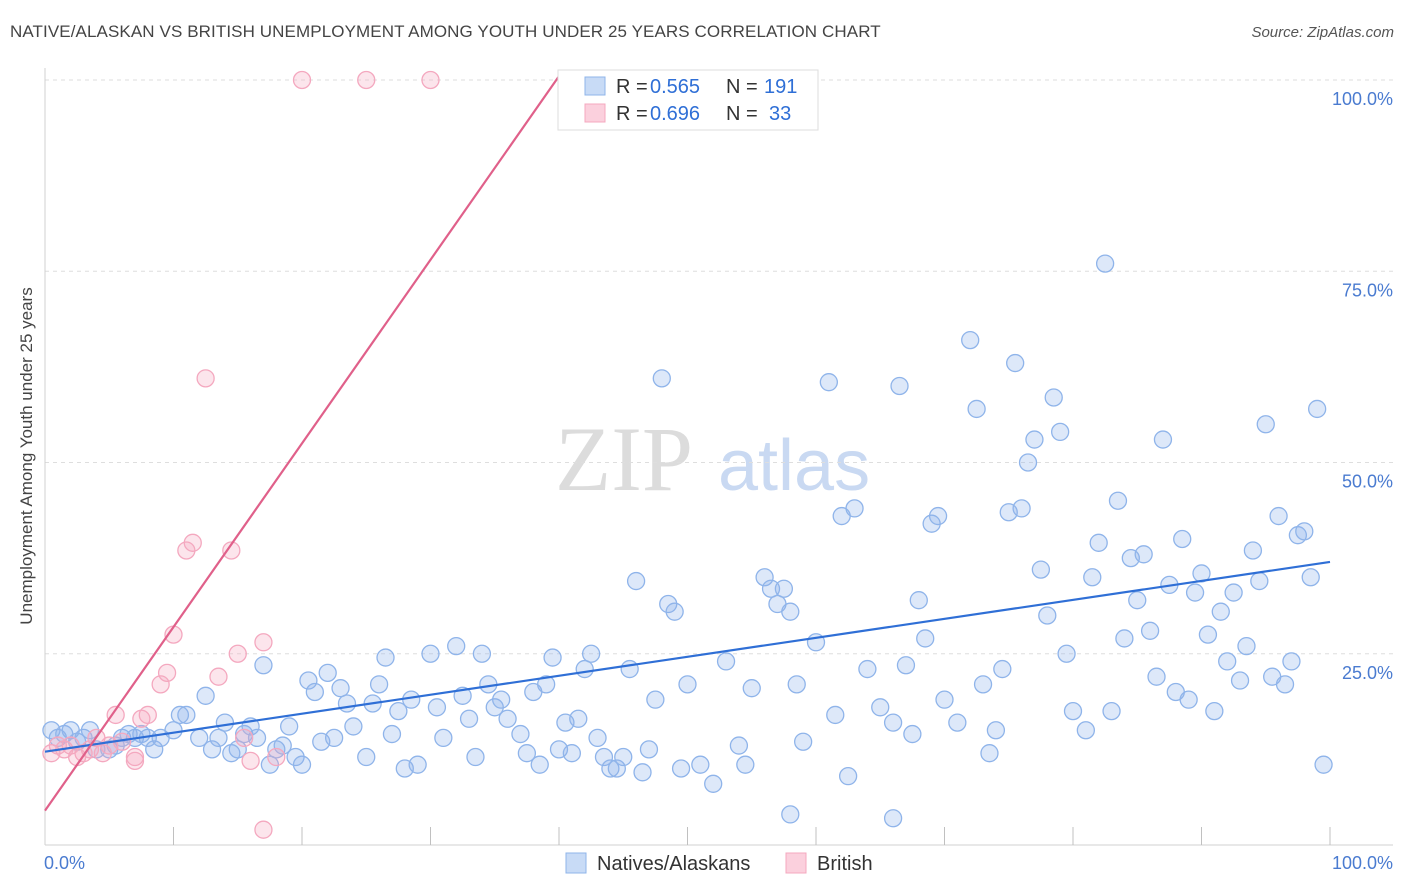  I want to click on y-tick-label-3: 25.0%, so click(1367, 673).